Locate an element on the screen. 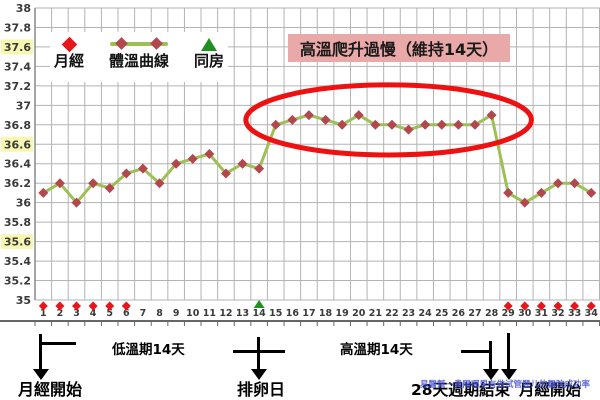  svg-text: 28 is located at coordinates (492, 313).